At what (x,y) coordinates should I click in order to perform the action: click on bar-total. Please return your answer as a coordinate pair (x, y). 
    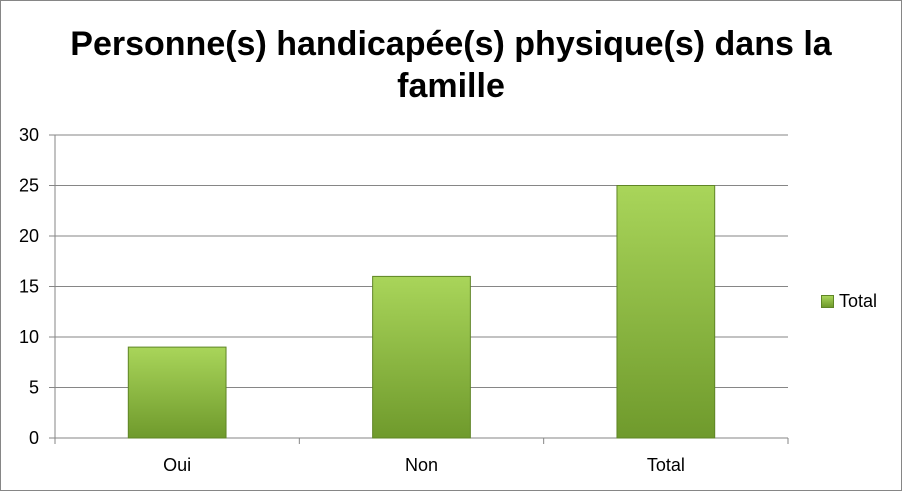
    Looking at the image, I should click on (666, 312).